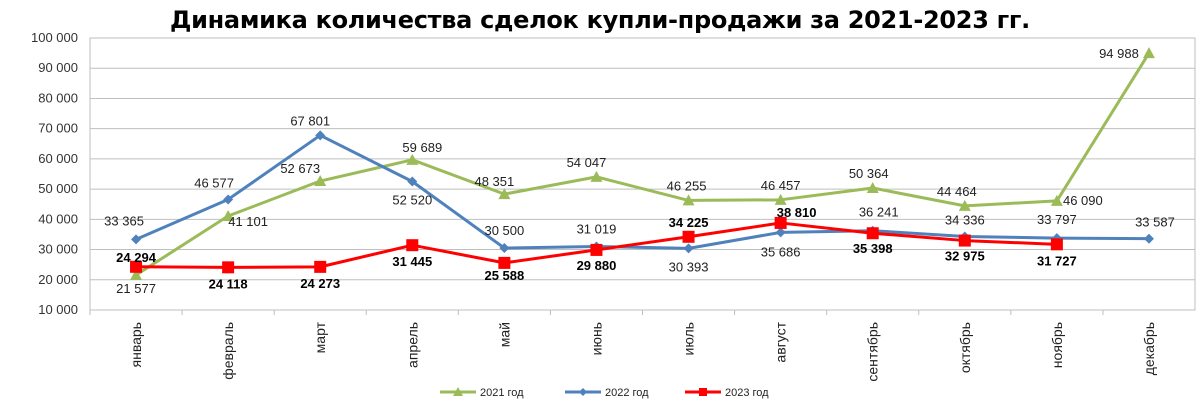 This screenshot has width=1200, height=404. What do you see at coordinates (1155, 222) in the screenshot?
I see `data-label: 33 587` at bounding box center [1155, 222].